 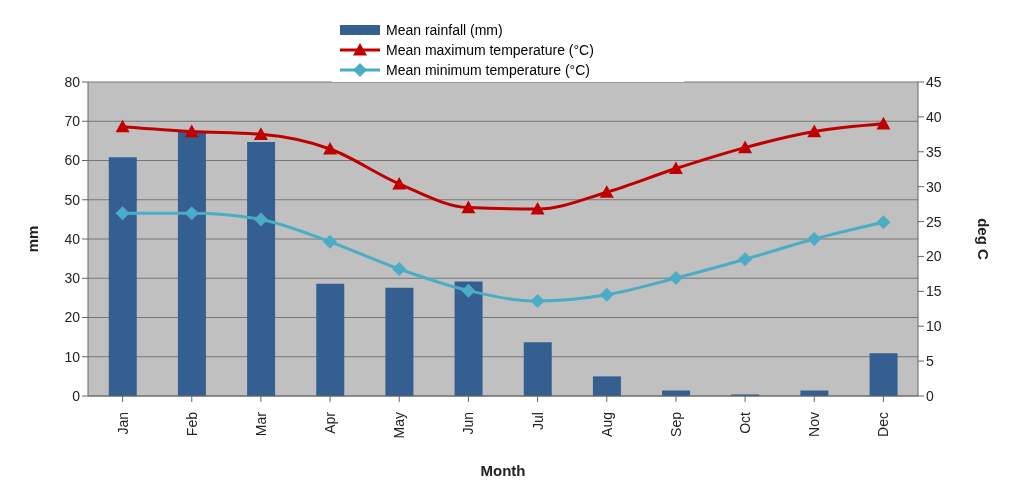 What do you see at coordinates (934, 221) in the screenshot?
I see `y2-tick-label: 25` at bounding box center [934, 221].